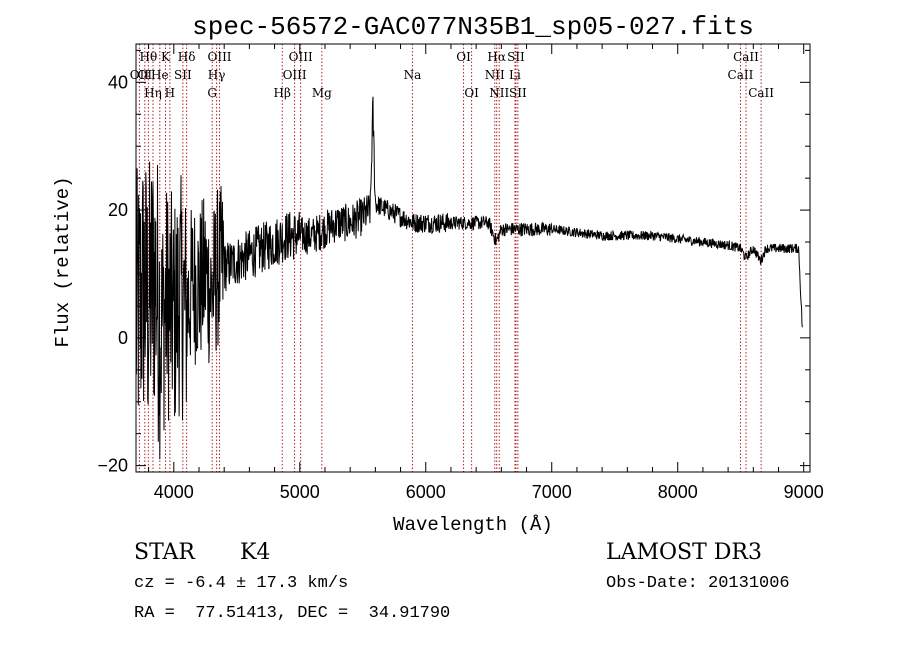 The image size is (900, 649). I want to click on x-tick-label: 6000, so click(426, 492).